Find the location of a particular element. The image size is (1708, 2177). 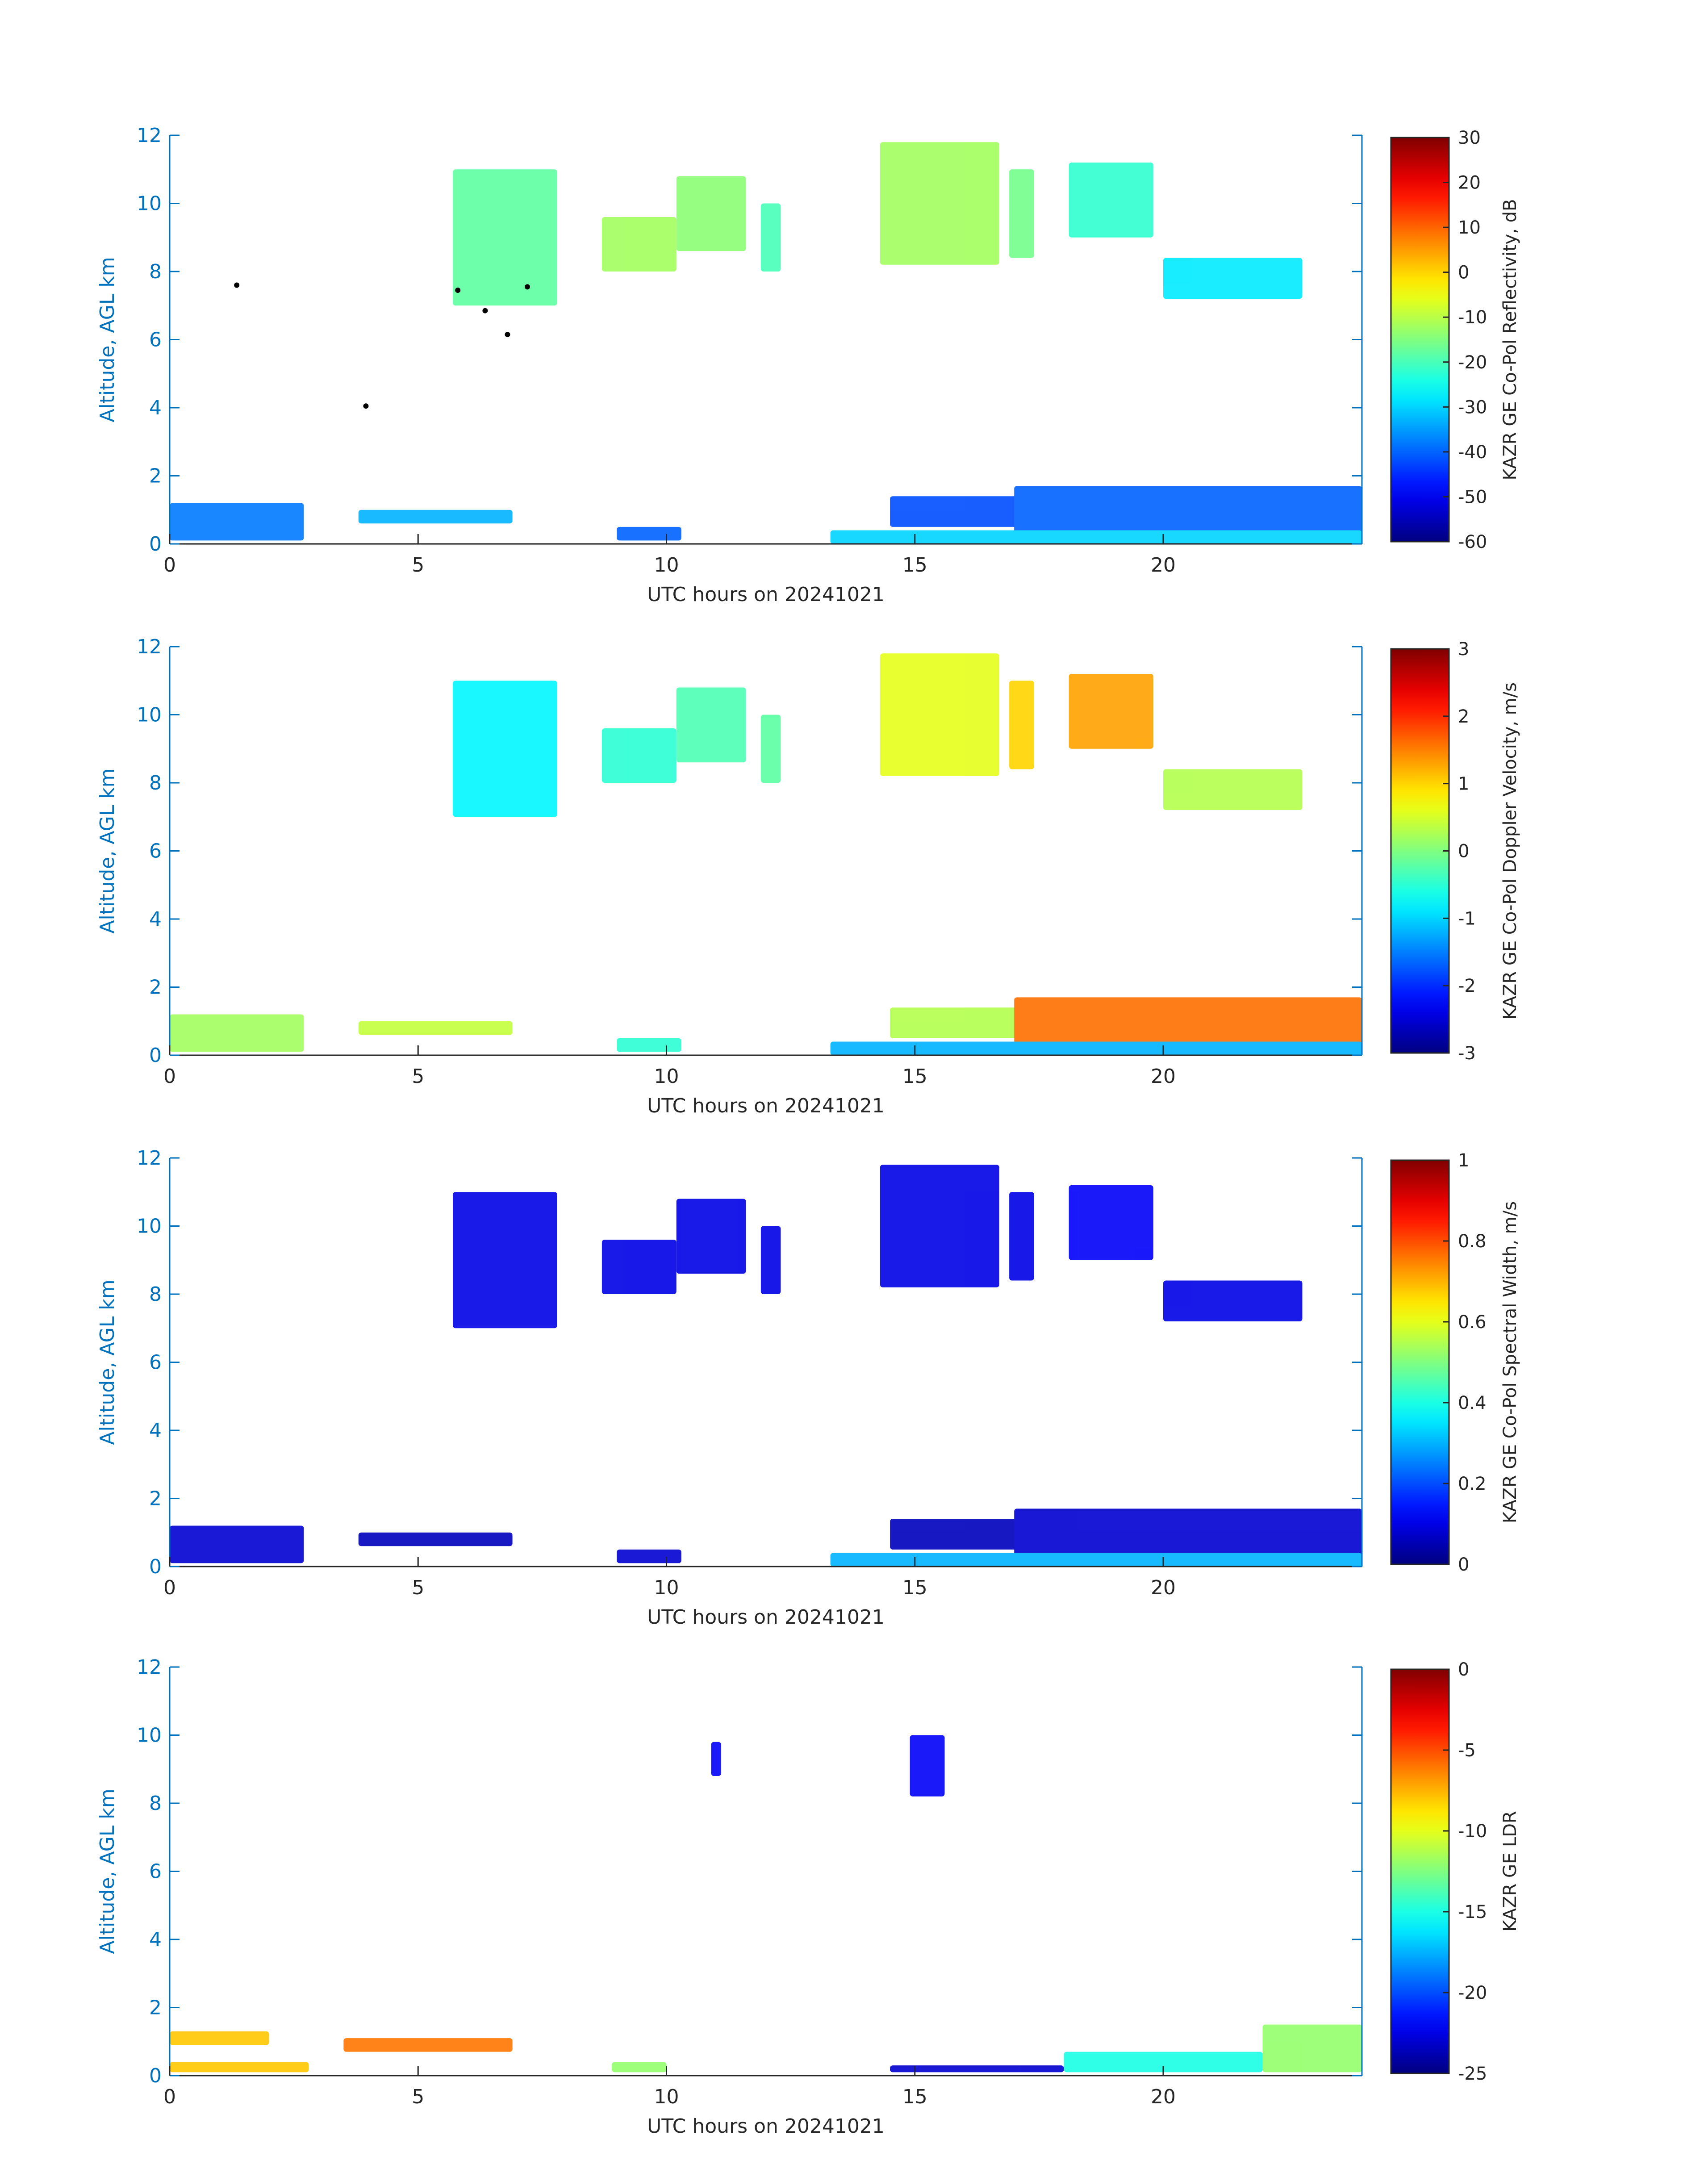

y-tick-label: 8 is located at coordinates (155, 1294).